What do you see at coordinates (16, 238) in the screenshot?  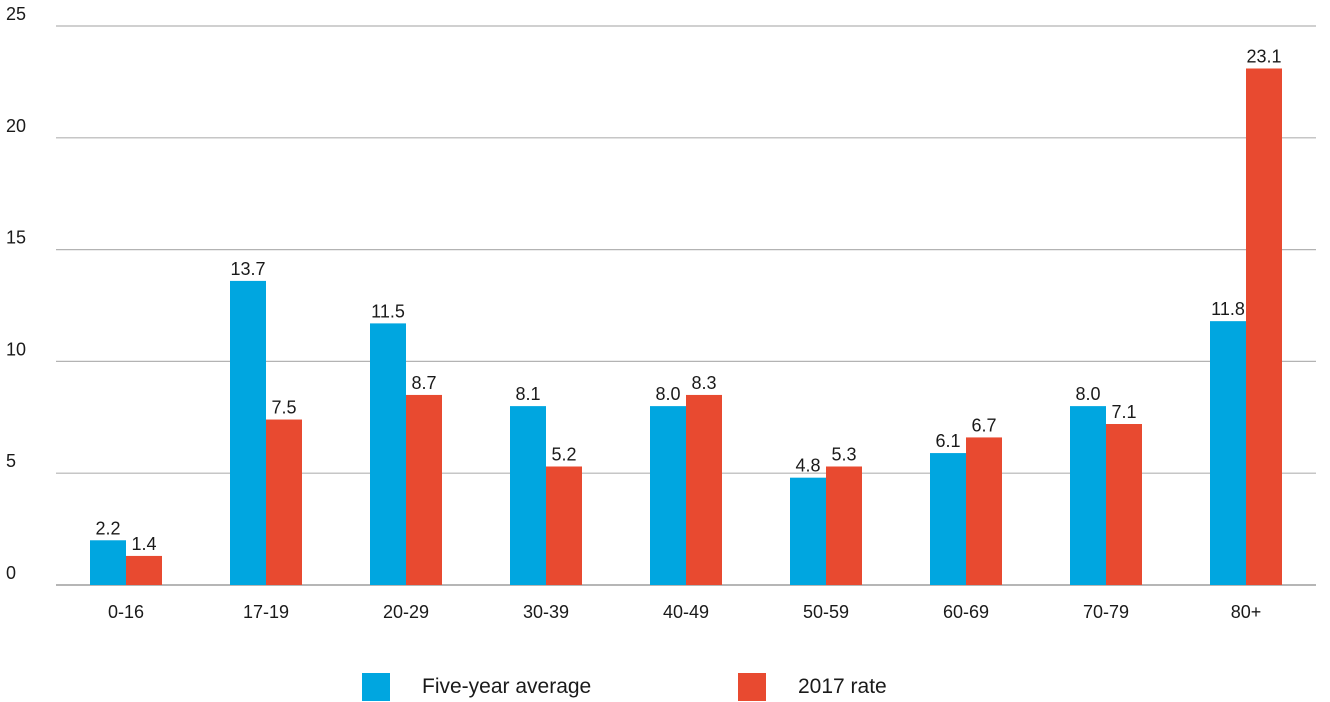 I see `y-tick-label-15: 15` at bounding box center [16, 238].